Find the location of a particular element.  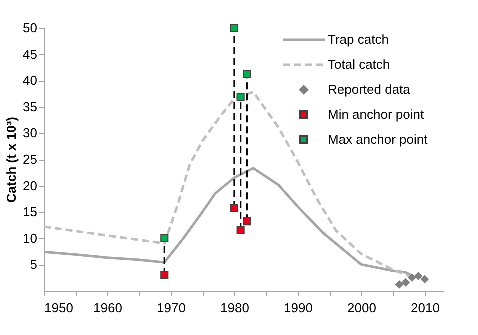

x-tick-label: 1950 is located at coordinates (59, 308).